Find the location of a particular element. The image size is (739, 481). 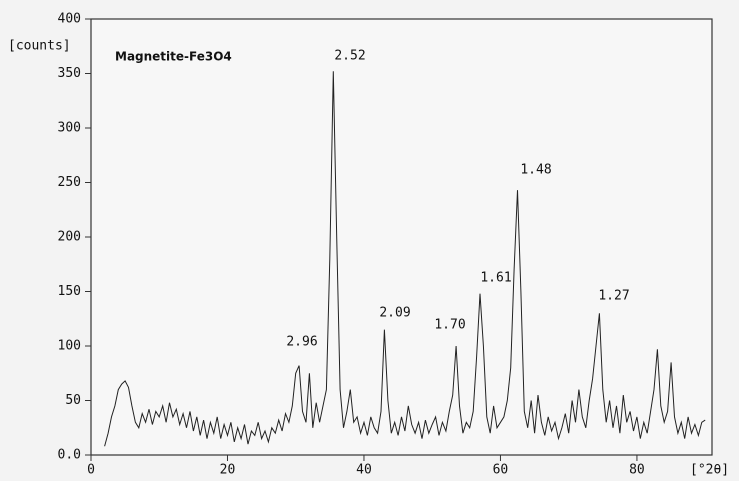

peak-label: 2.09 is located at coordinates (394, 313).